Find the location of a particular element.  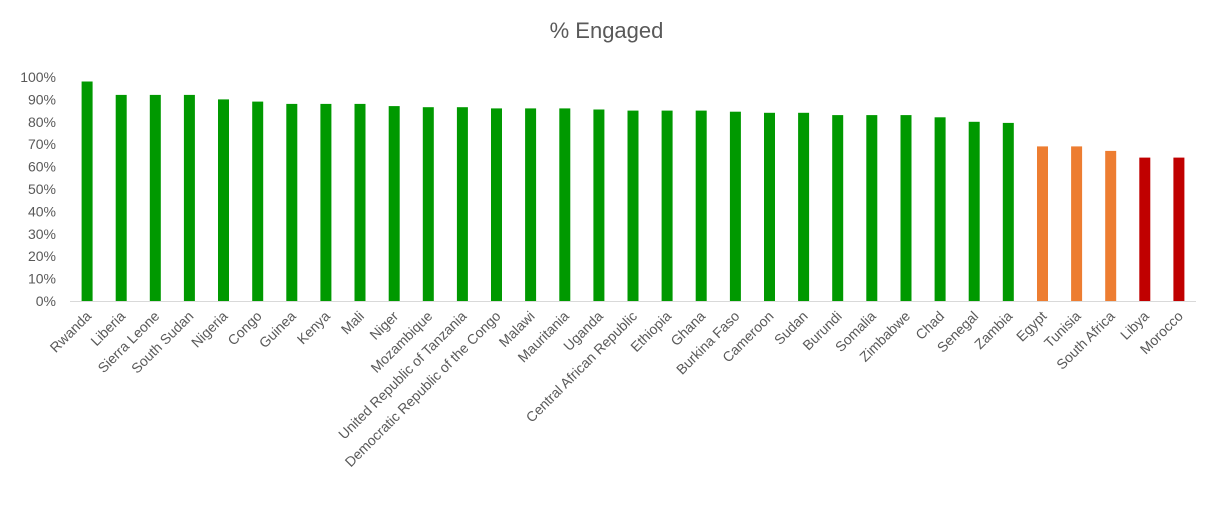

y-tick-label: 100% is located at coordinates (38, 77).